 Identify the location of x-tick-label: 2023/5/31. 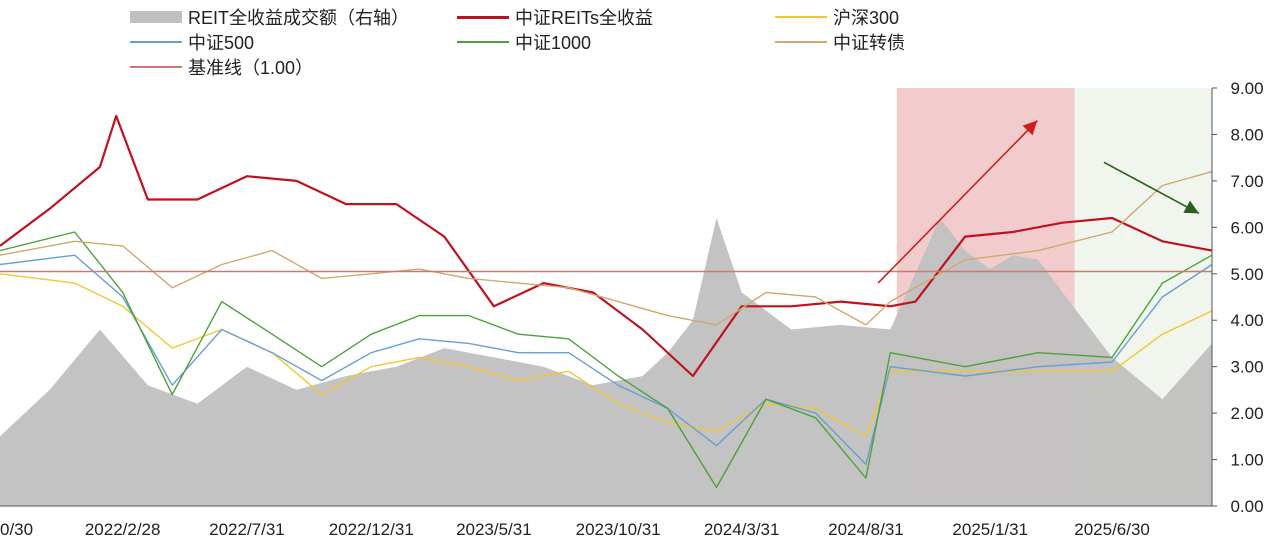
(494, 529).